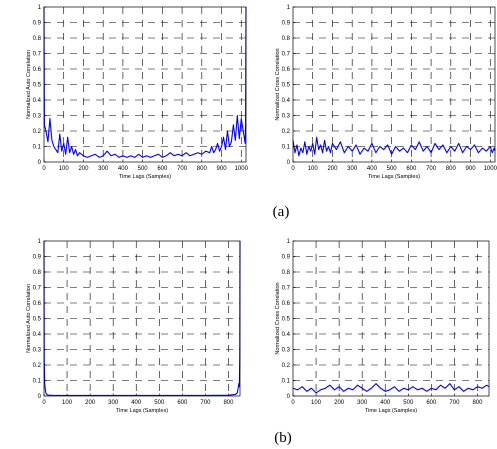 The image size is (497, 449). I want to click on caption-b: (b), so click(283, 438).